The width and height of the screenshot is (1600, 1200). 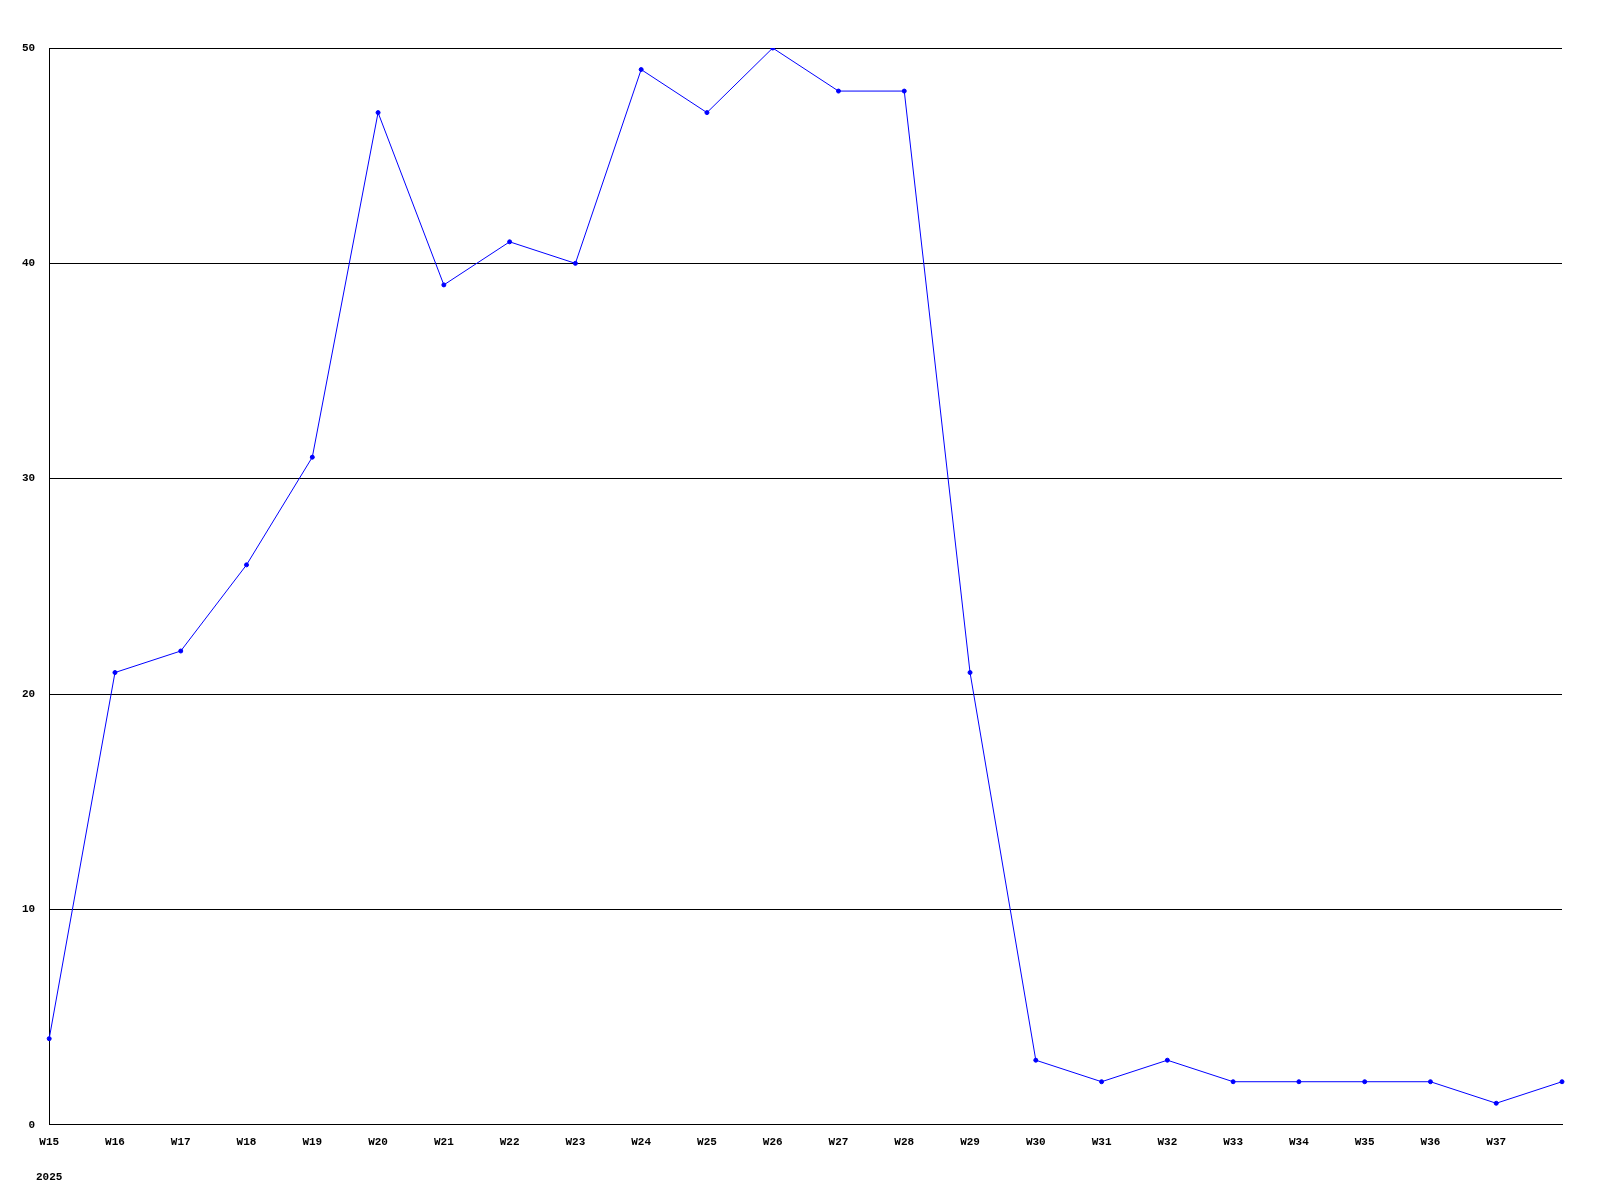 What do you see at coordinates (49, 1177) in the screenshot?
I see `text: 2025` at bounding box center [49, 1177].